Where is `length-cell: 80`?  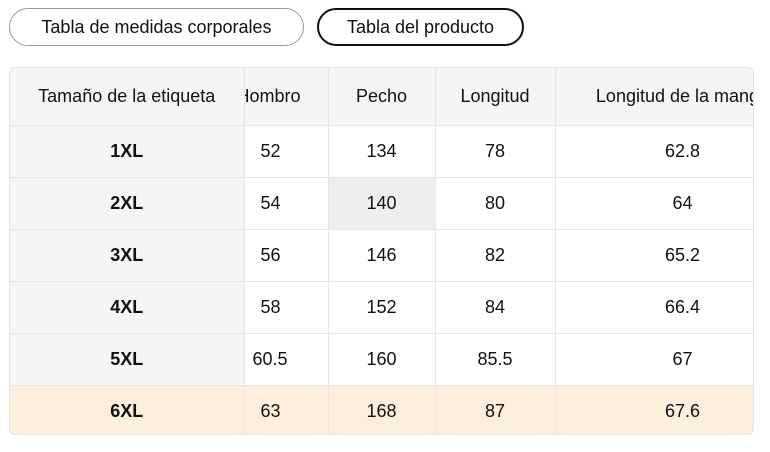
length-cell: 80 is located at coordinates (495, 203).